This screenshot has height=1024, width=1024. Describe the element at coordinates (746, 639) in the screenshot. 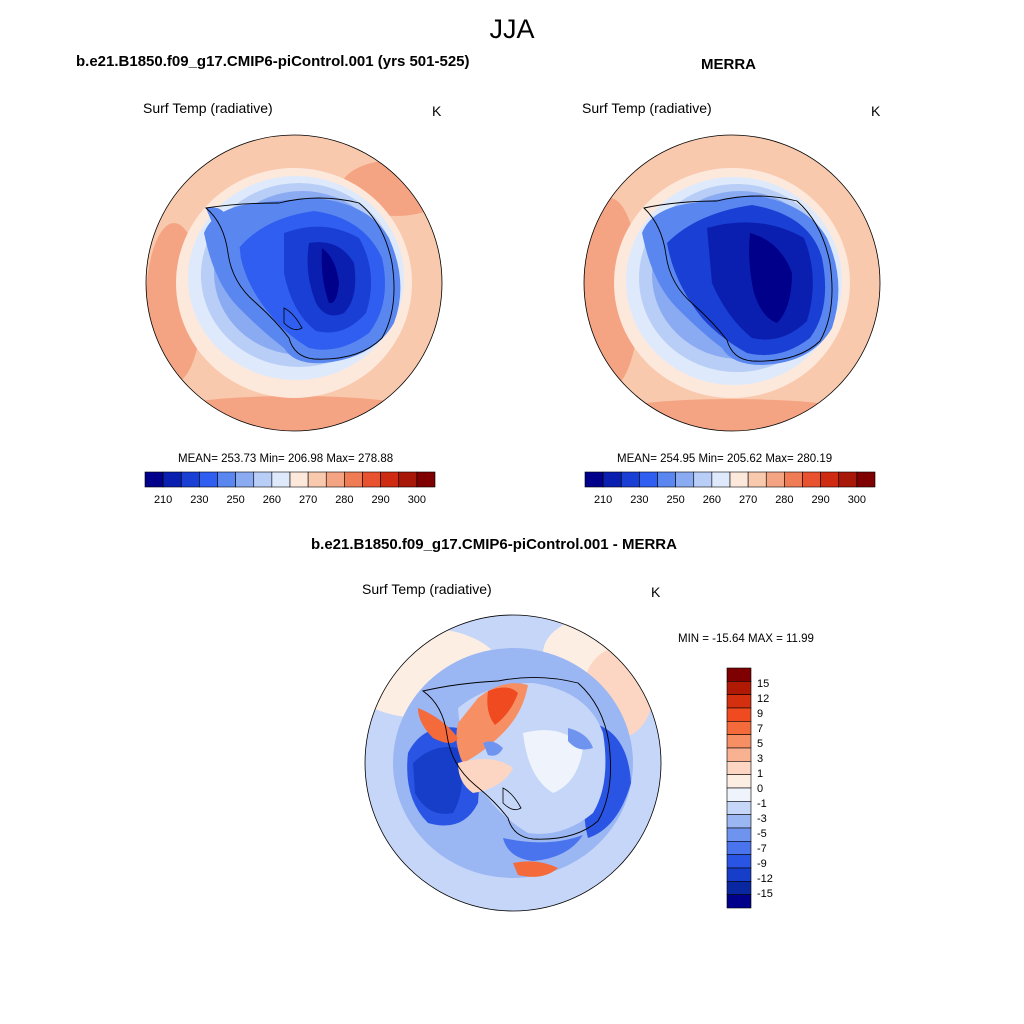

I see `diff-stats-label: MIN = -15.64 MAX = 11.99` at that location.